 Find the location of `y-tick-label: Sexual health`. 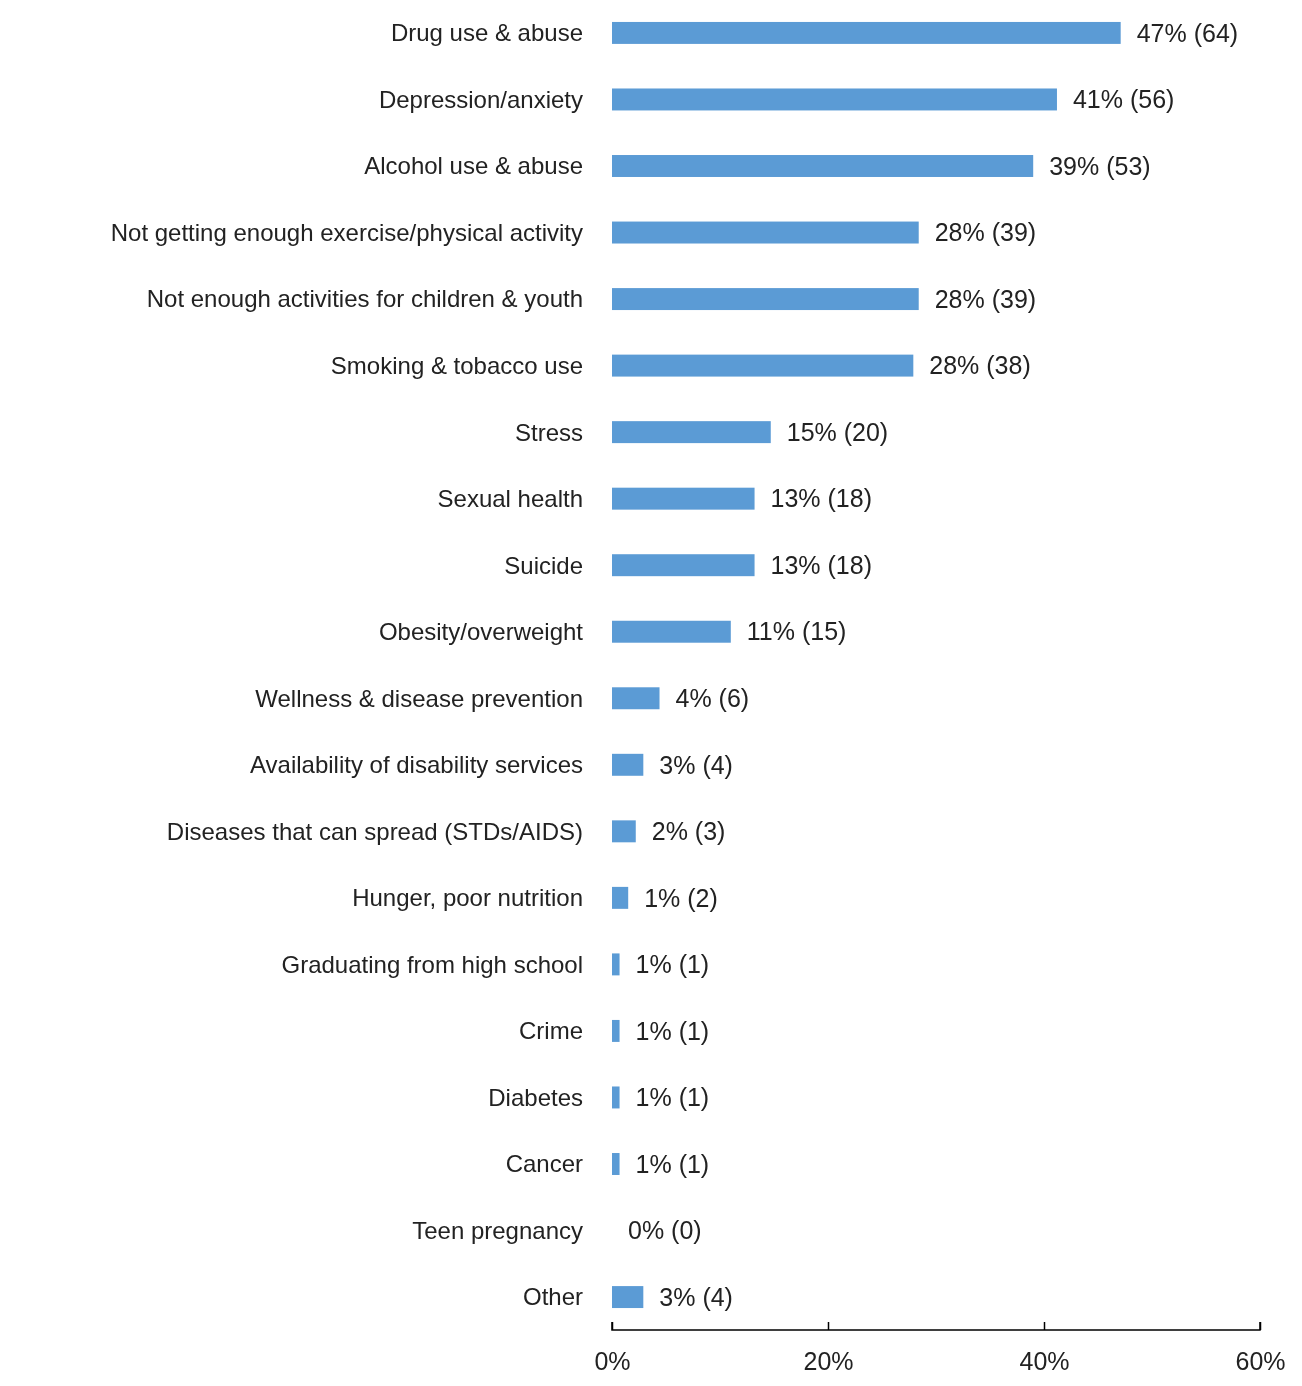

y-tick-label: Sexual health is located at coordinates (510, 499).